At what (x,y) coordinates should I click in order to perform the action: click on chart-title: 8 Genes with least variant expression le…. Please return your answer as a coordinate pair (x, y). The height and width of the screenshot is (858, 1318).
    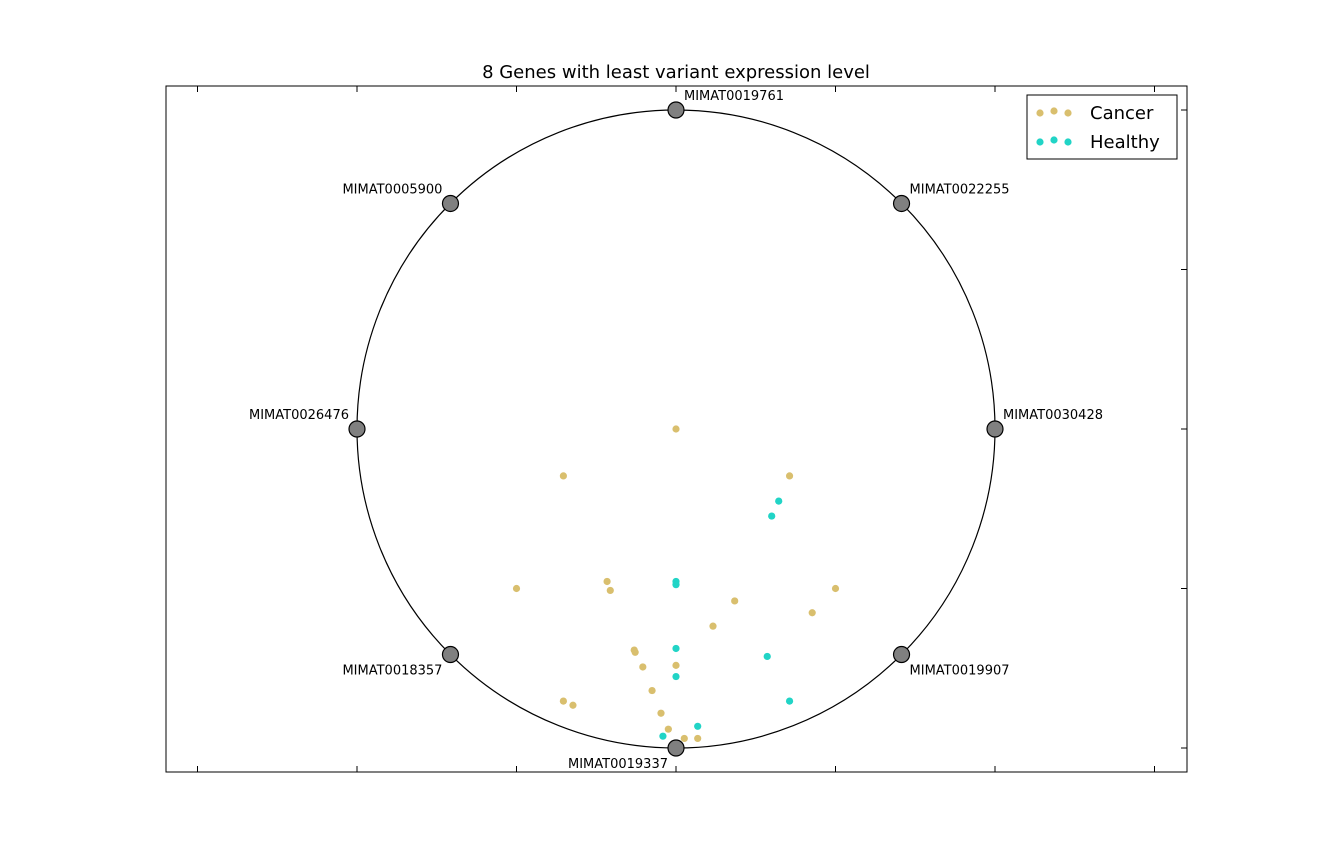
    Looking at the image, I should click on (676, 72).